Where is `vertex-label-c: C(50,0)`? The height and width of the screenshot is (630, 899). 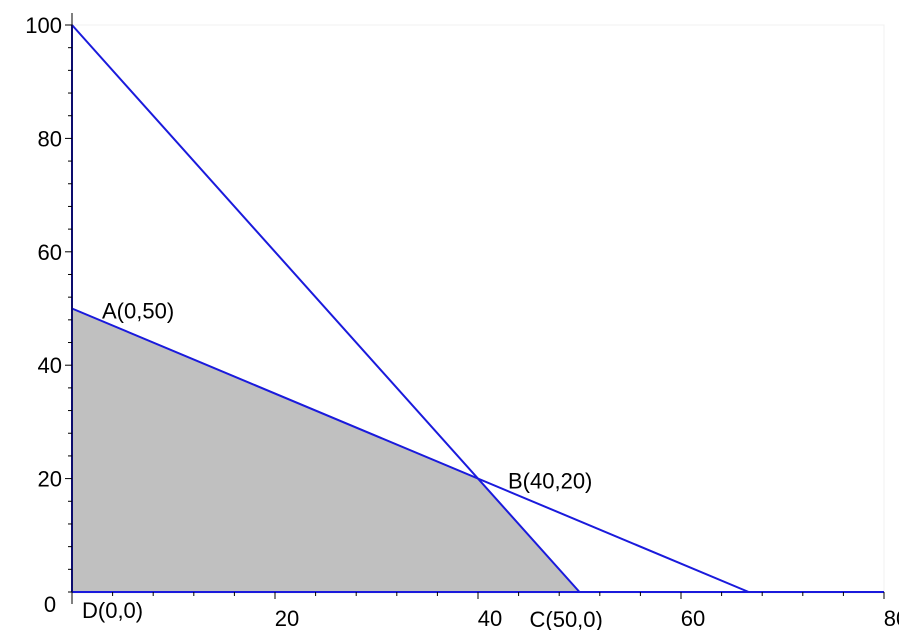 vertex-label-c: C(50,0) is located at coordinates (566, 618).